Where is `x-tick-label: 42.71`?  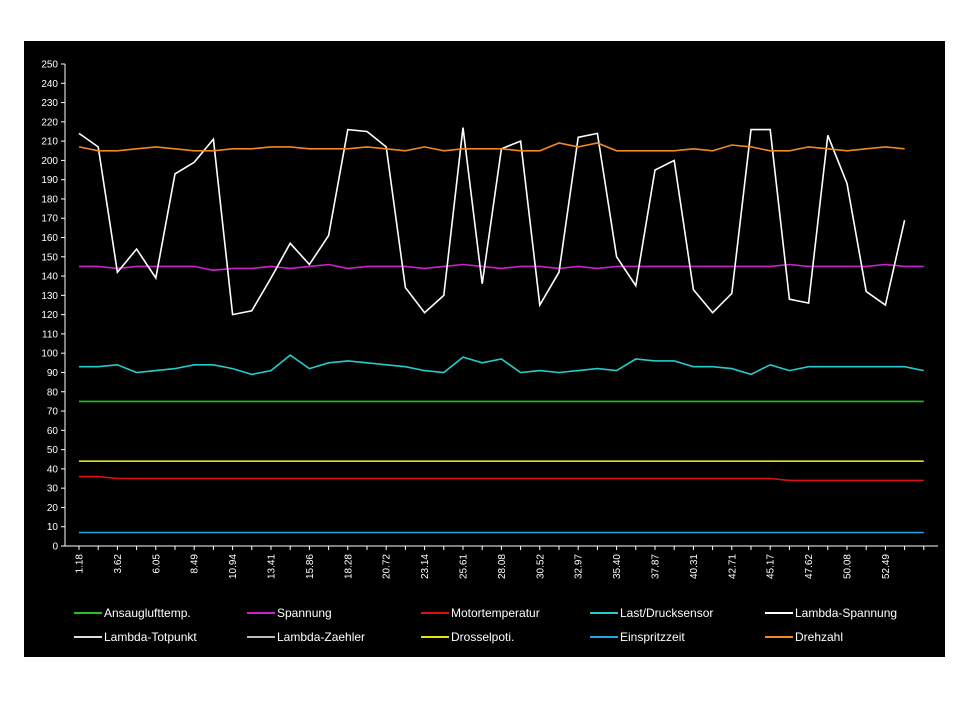
x-tick-label: 42.71 is located at coordinates (732, 566).